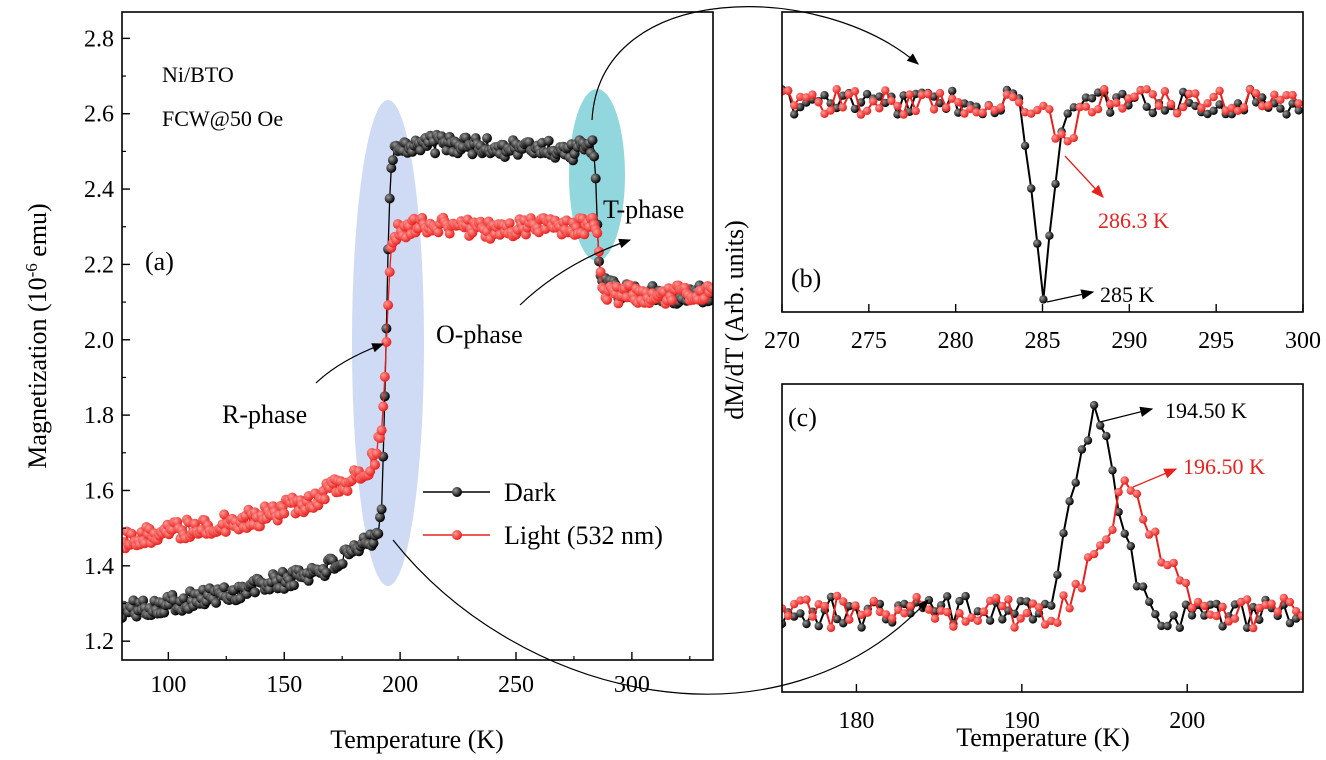  I want to click on connector-arrow-to-panel-b, so click(755, 63).